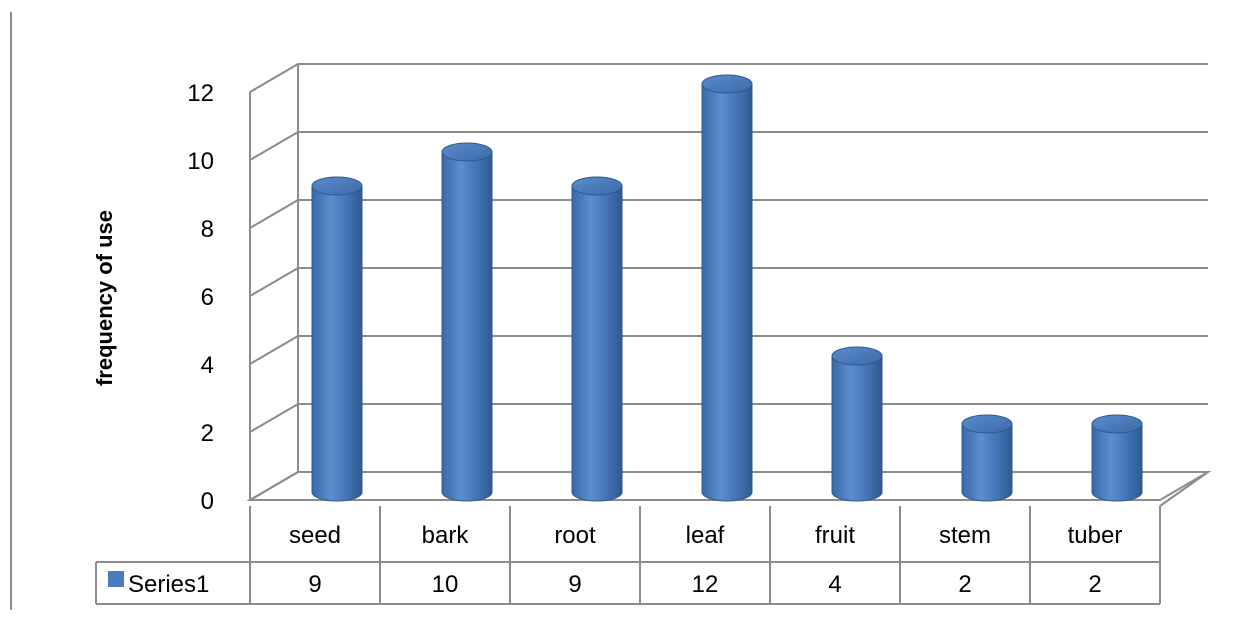 This screenshot has width=1258, height=619. I want to click on legend-series-label: Series1, so click(168, 584).